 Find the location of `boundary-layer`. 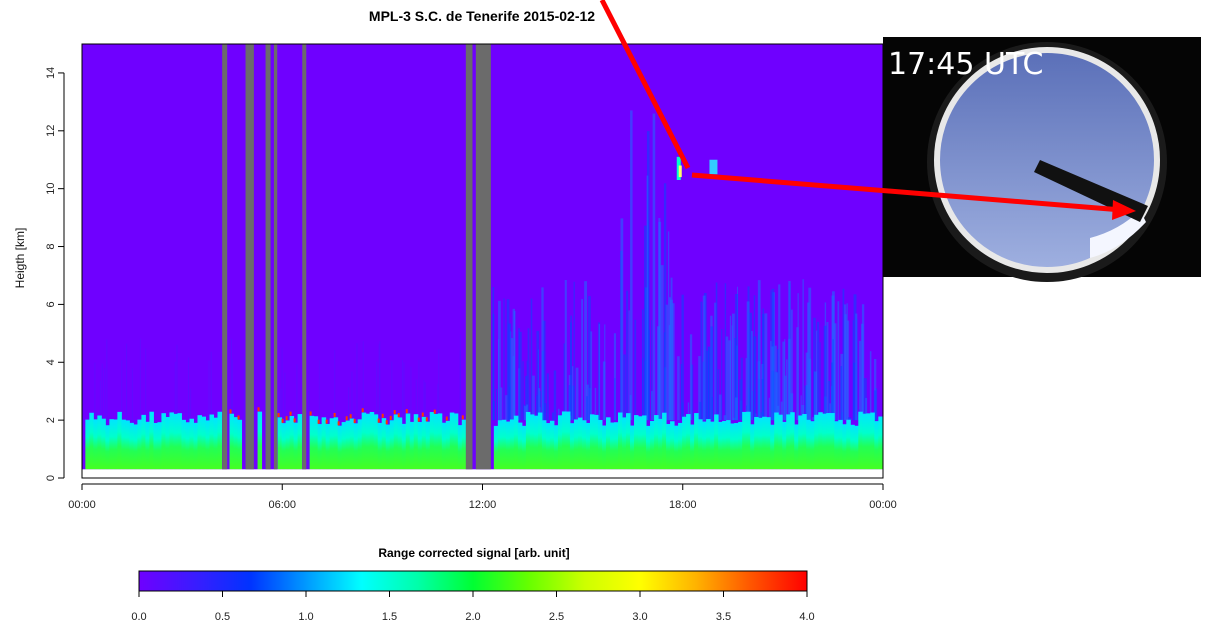

boundary-layer is located at coordinates (482, 442).